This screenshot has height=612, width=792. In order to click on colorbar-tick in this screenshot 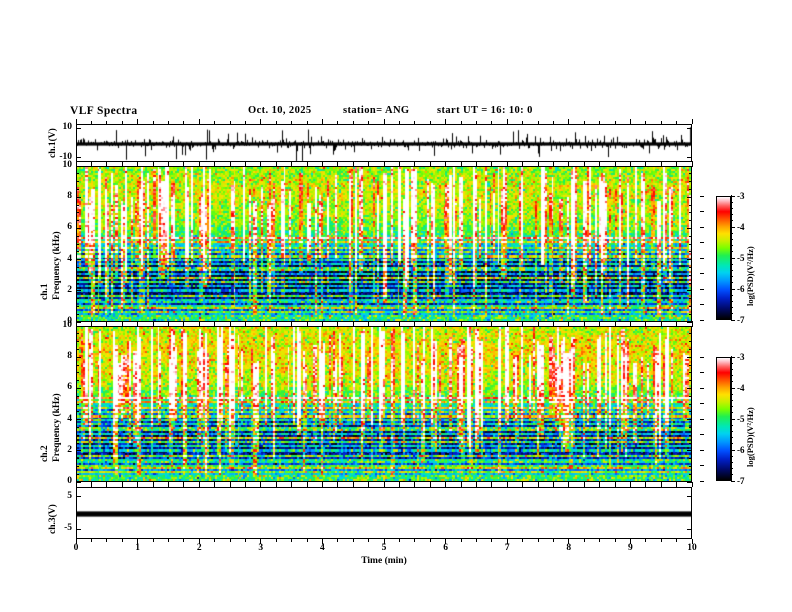, I will do `click(733, 196)`.